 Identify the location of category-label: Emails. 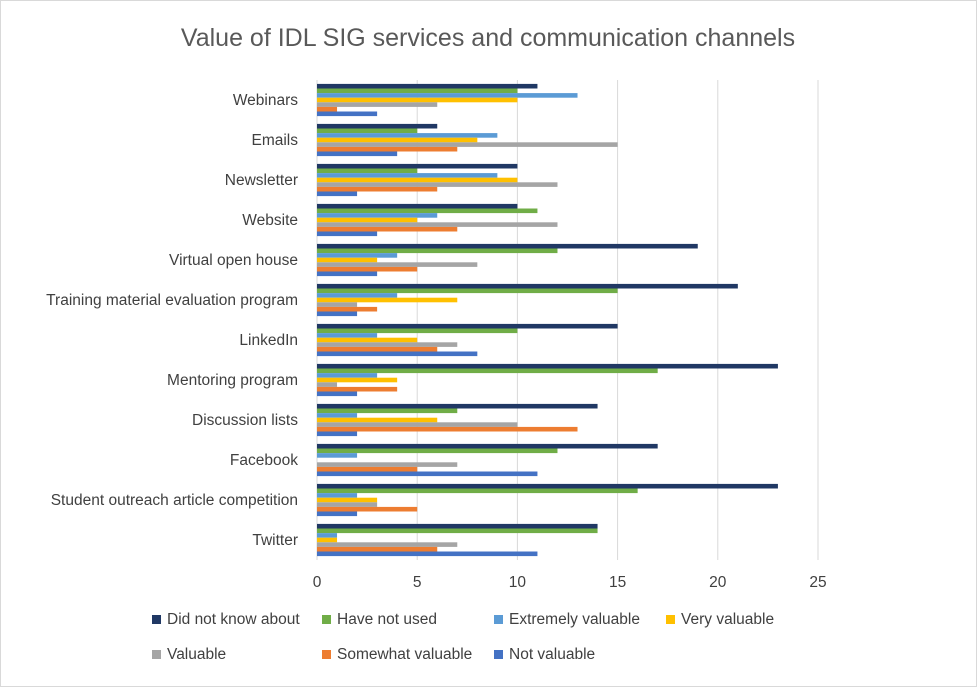
(274, 140).